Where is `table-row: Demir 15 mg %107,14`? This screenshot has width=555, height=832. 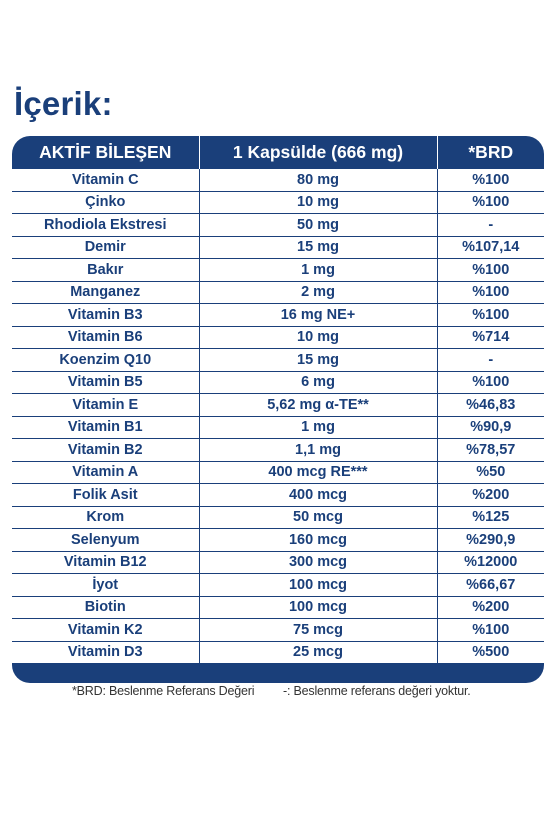 table-row: Demir 15 mg %107,14 is located at coordinates (278, 247).